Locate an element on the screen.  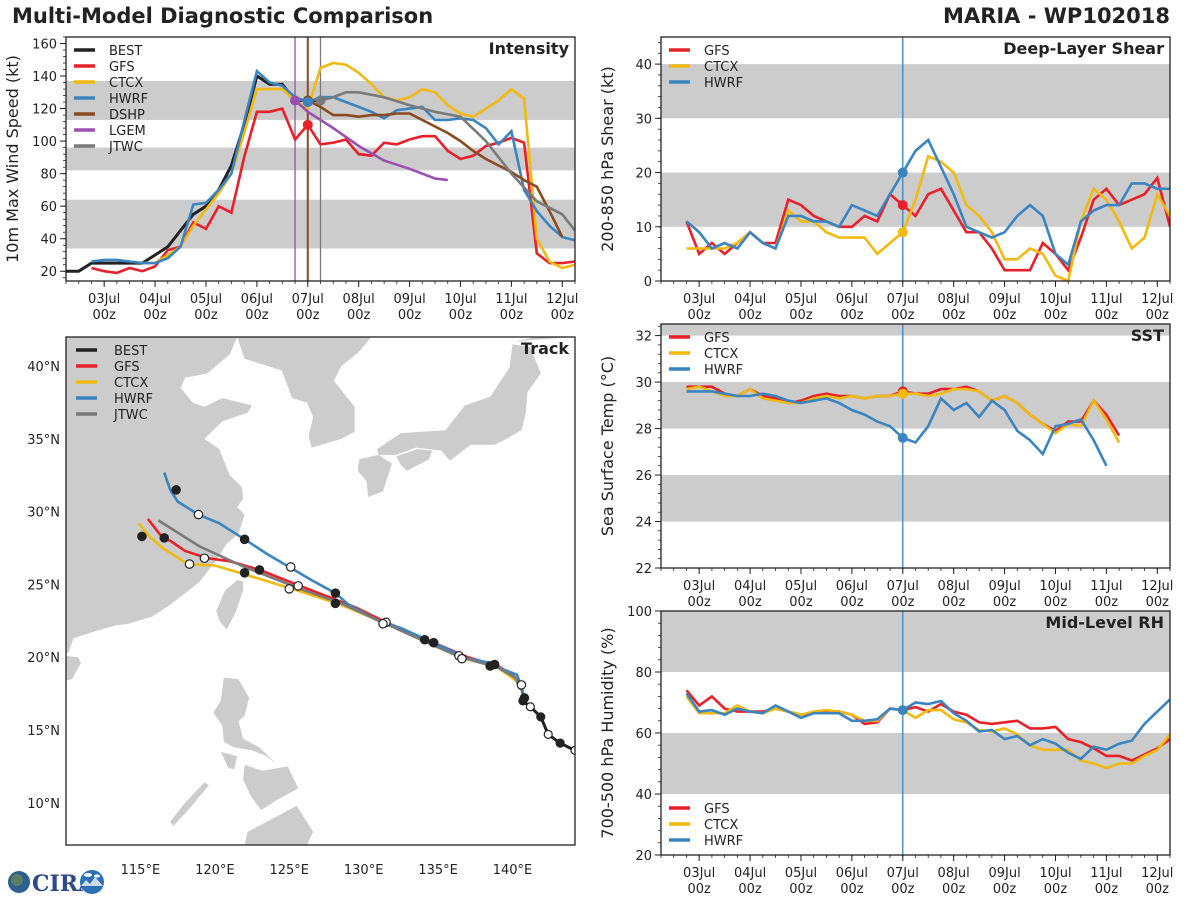
taiwan-island is located at coordinates (230, 605).